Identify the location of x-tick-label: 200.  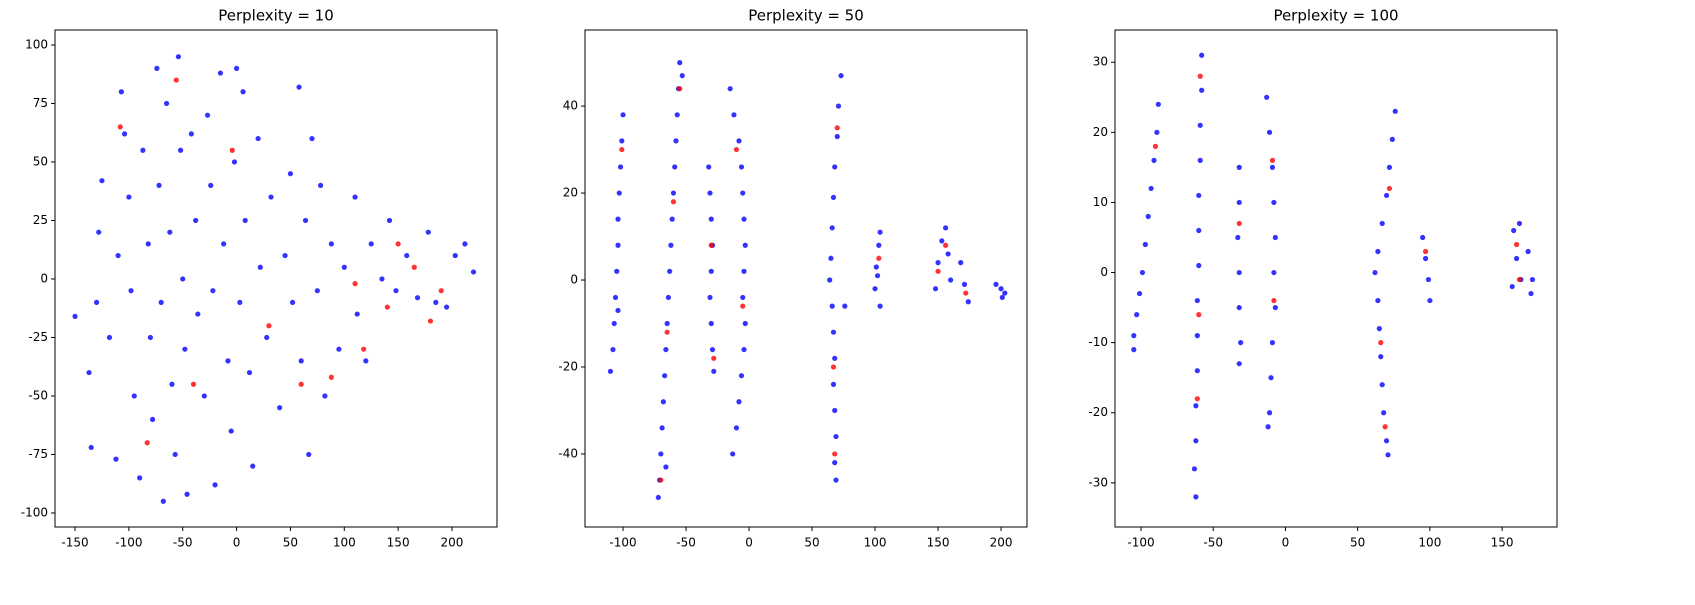
(452, 543).